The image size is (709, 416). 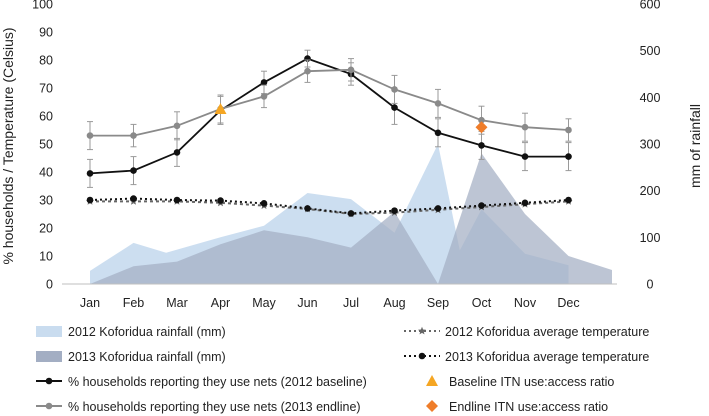 I want to click on right-axis-tick-label: 600, so click(x=650, y=6).